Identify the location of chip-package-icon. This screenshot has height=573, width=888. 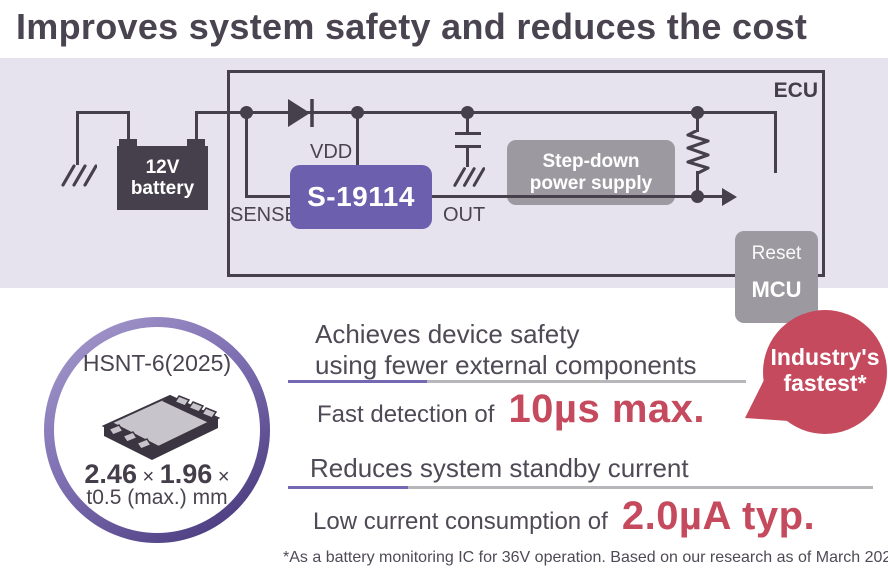
(161, 427).